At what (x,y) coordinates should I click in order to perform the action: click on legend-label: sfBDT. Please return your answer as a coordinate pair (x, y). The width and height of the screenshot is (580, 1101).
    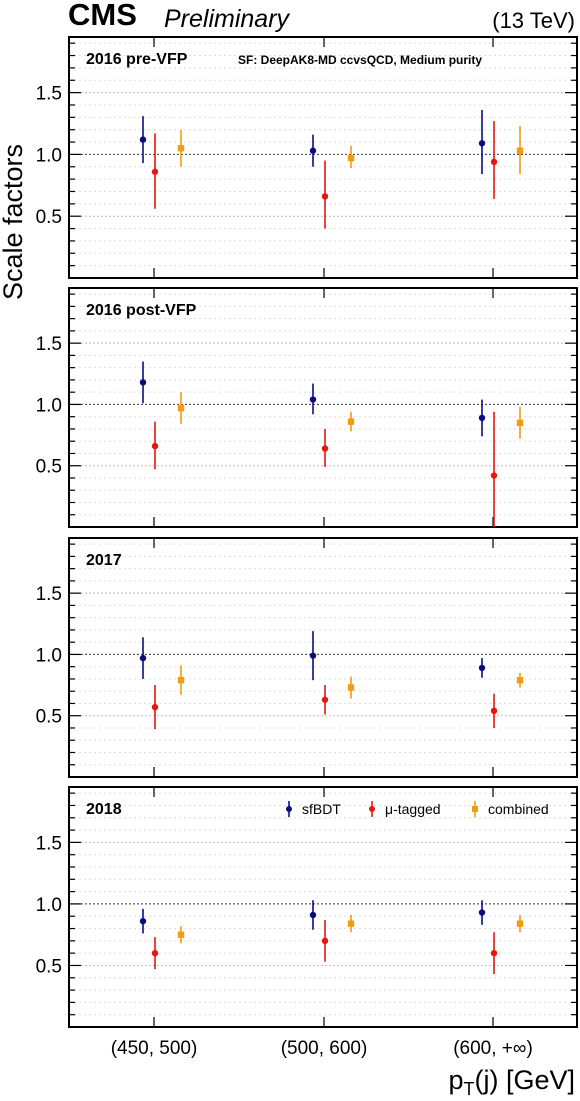
    Looking at the image, I should click on (321, 809).